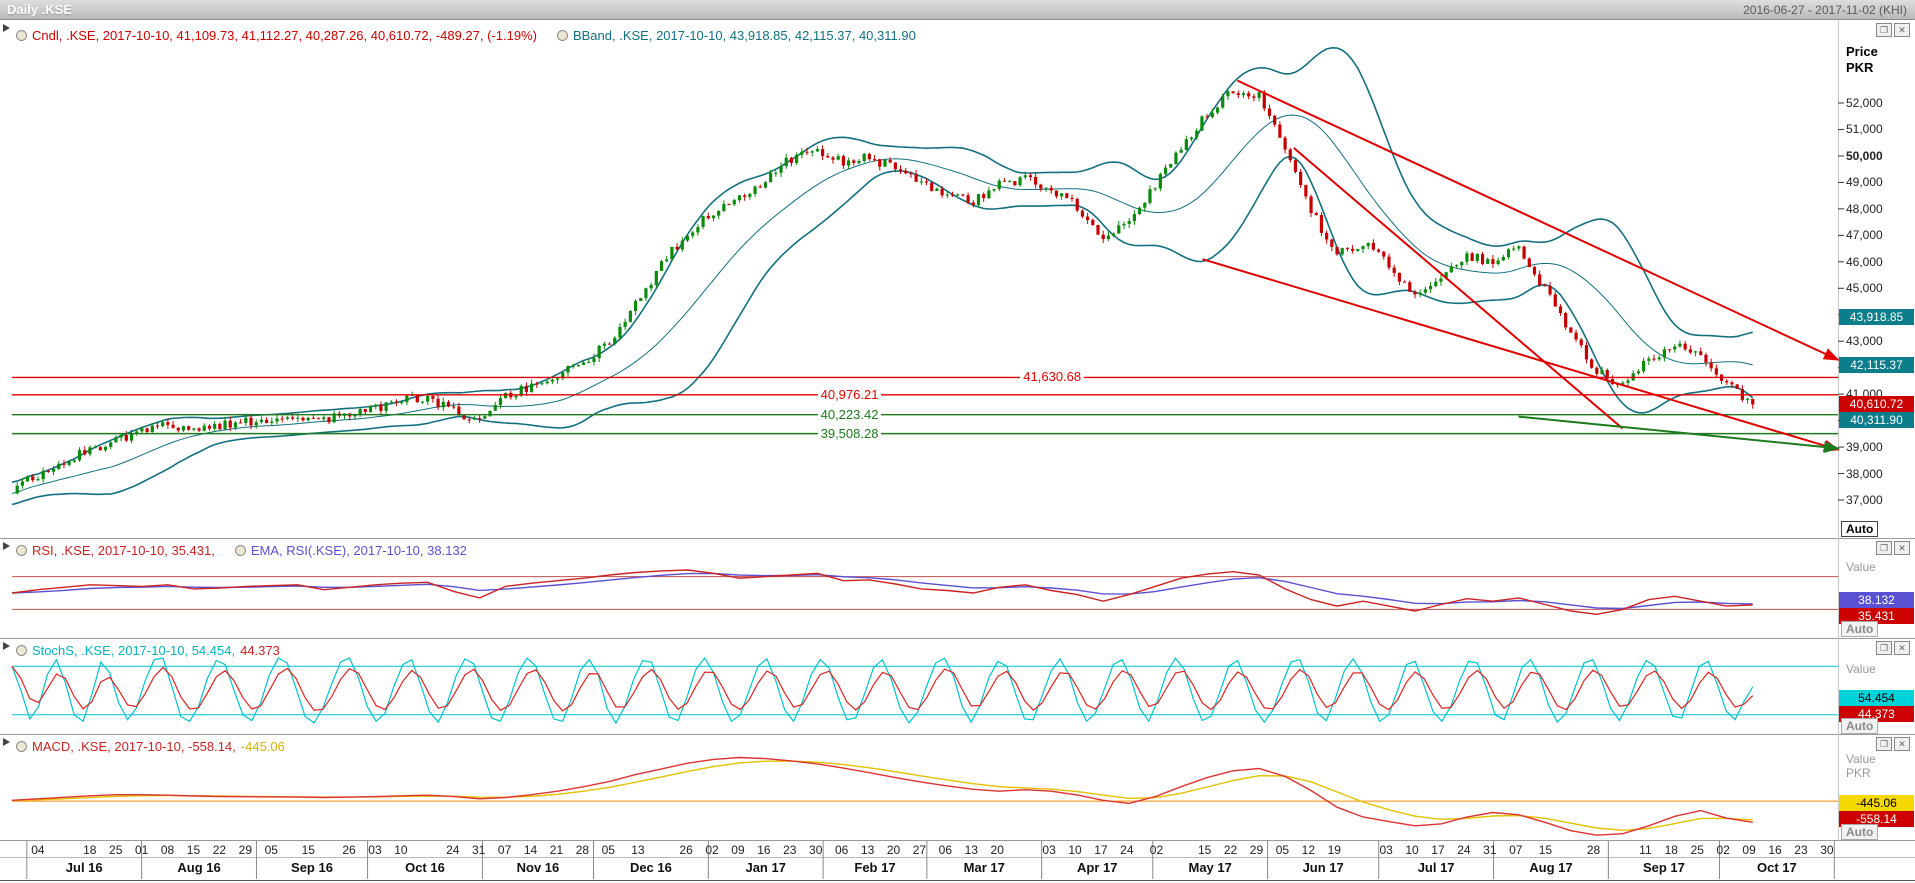 This screenshot has width=1915, height=883. I want to click on x-axis-month-label: Nov 16, so click(538, 867).